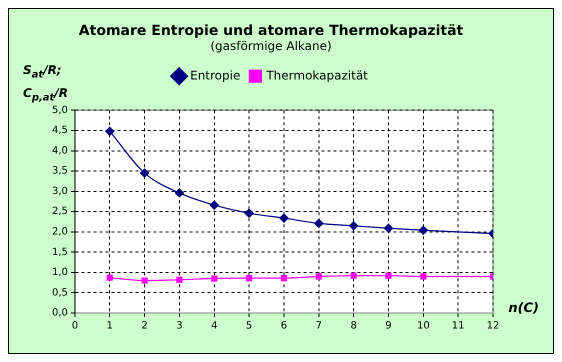  What do you see at coordinates (75, 326) in the screenshot?
I see `x-tick-label: 0` at bounding box center [75, 326].